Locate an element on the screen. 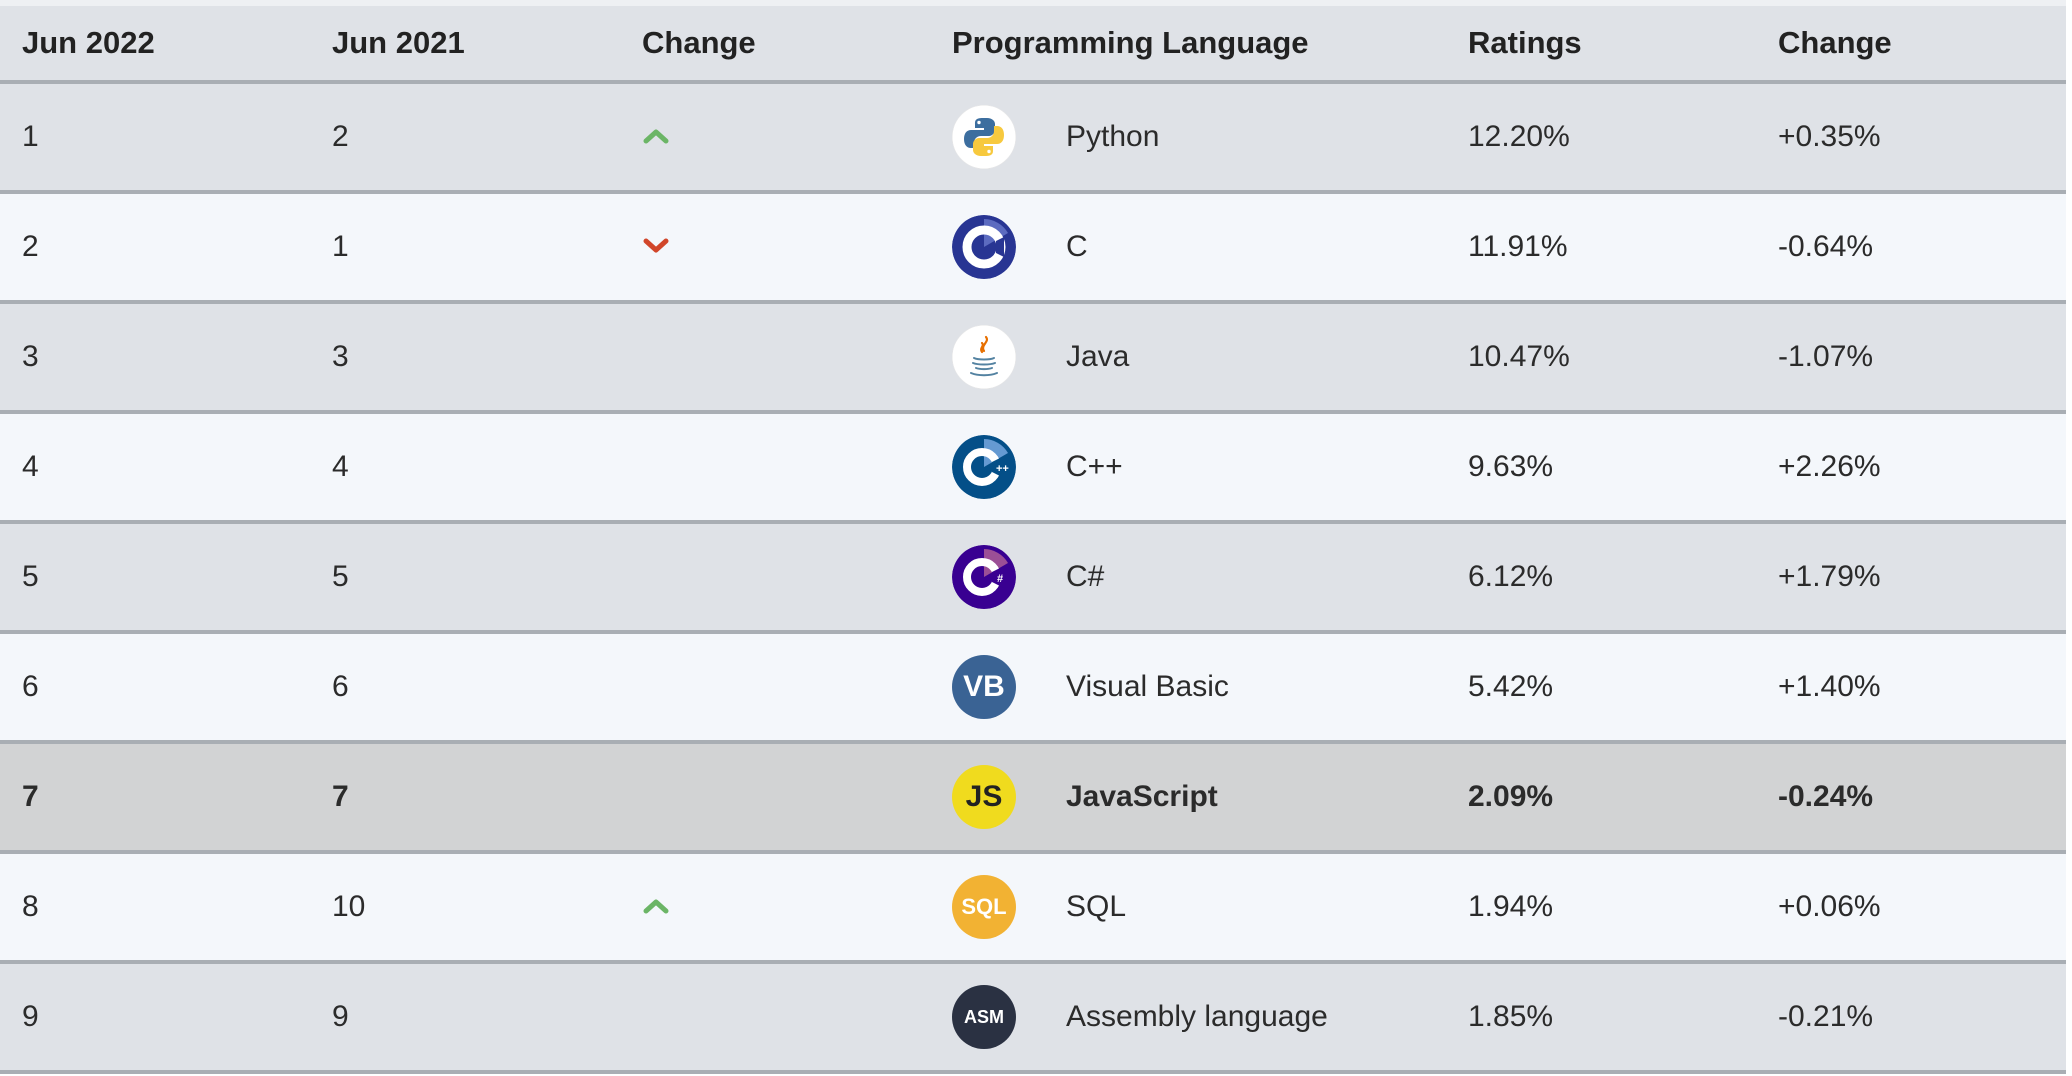  csharp-logo-icon: # is located at coordinates (984, 577).